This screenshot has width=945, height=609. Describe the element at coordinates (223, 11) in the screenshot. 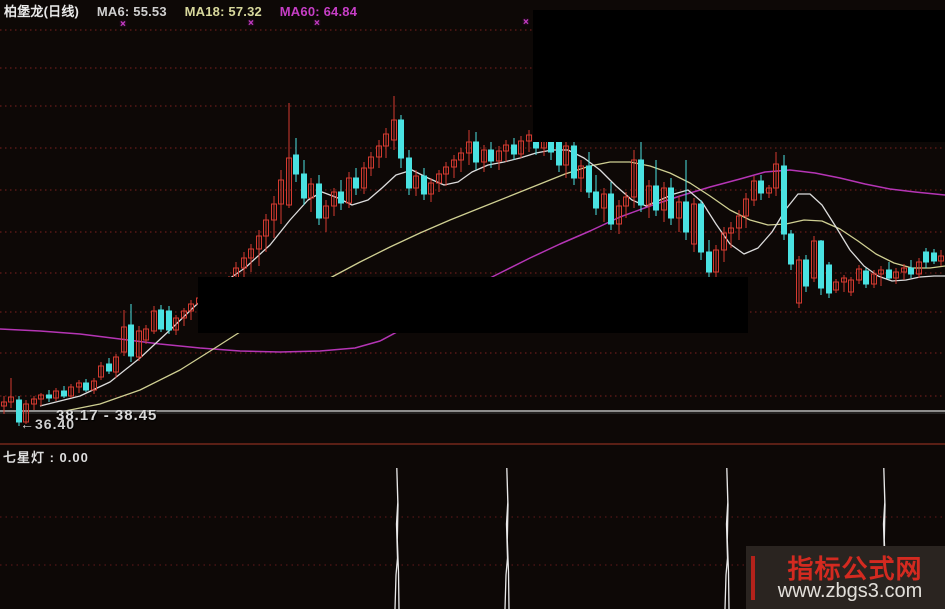

I see `ma18-legend: MA18: 57.32` at that location.